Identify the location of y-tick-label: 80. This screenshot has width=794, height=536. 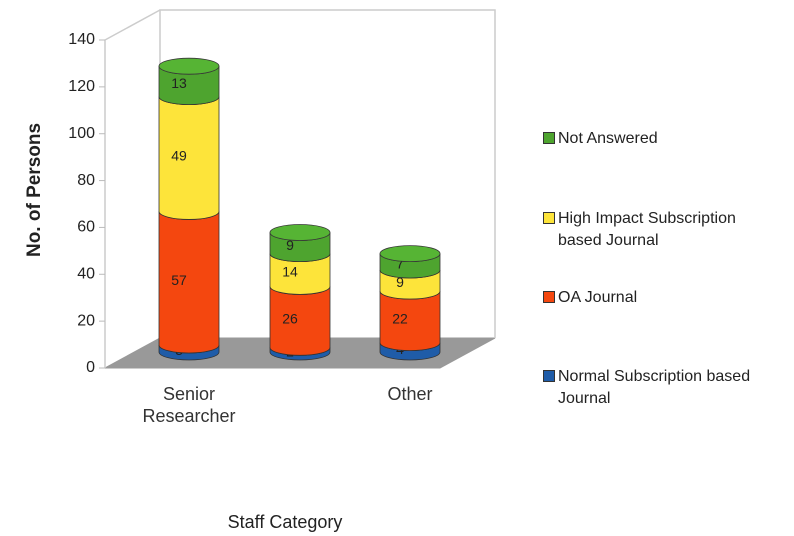
(86, 180).